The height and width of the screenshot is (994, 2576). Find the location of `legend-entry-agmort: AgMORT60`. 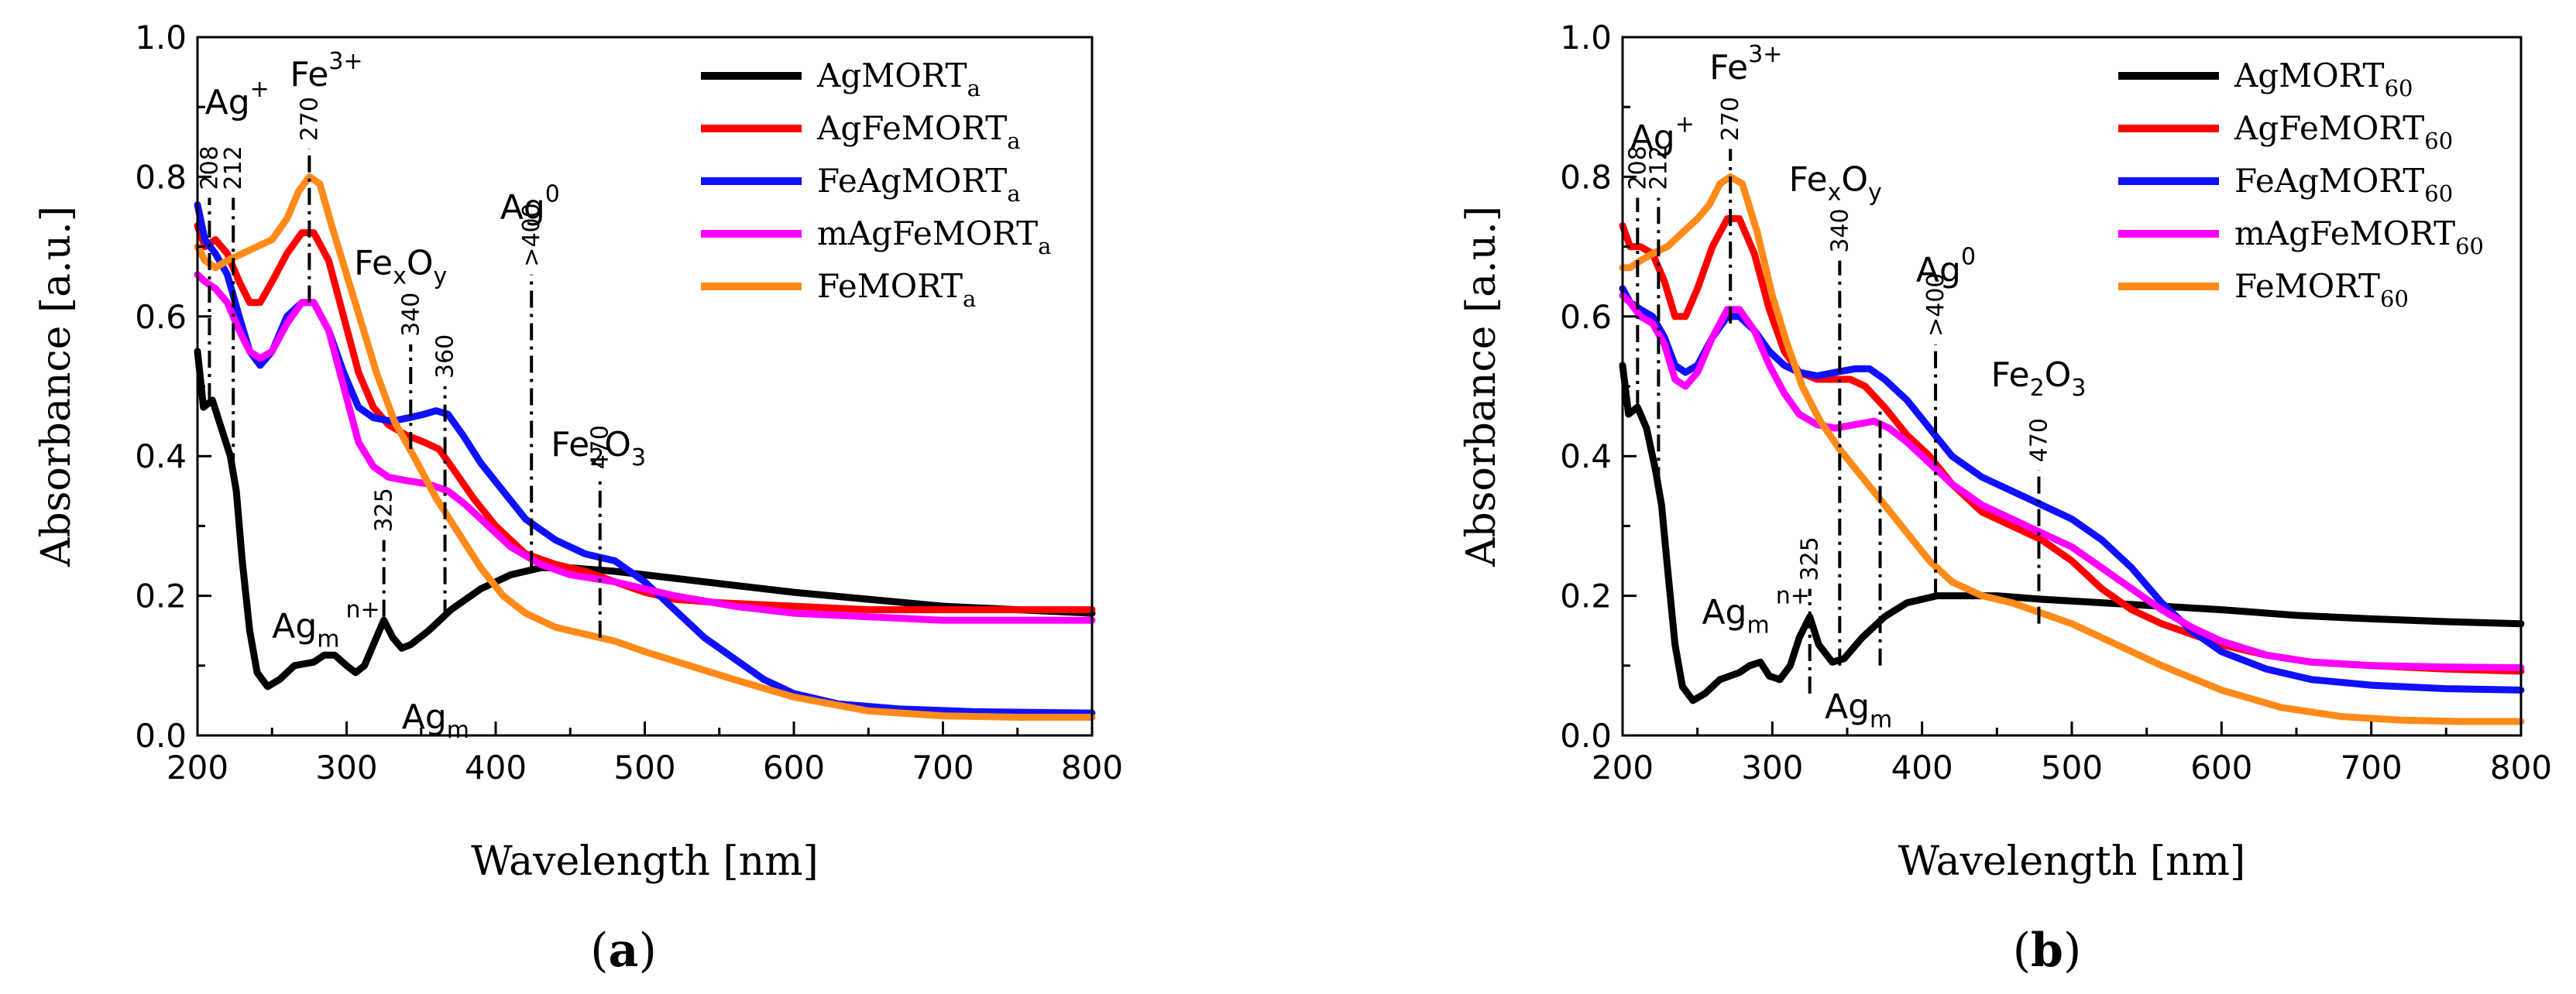

legend-entry-agmort: AgMORT60 is located at coordinates (2323, 79).